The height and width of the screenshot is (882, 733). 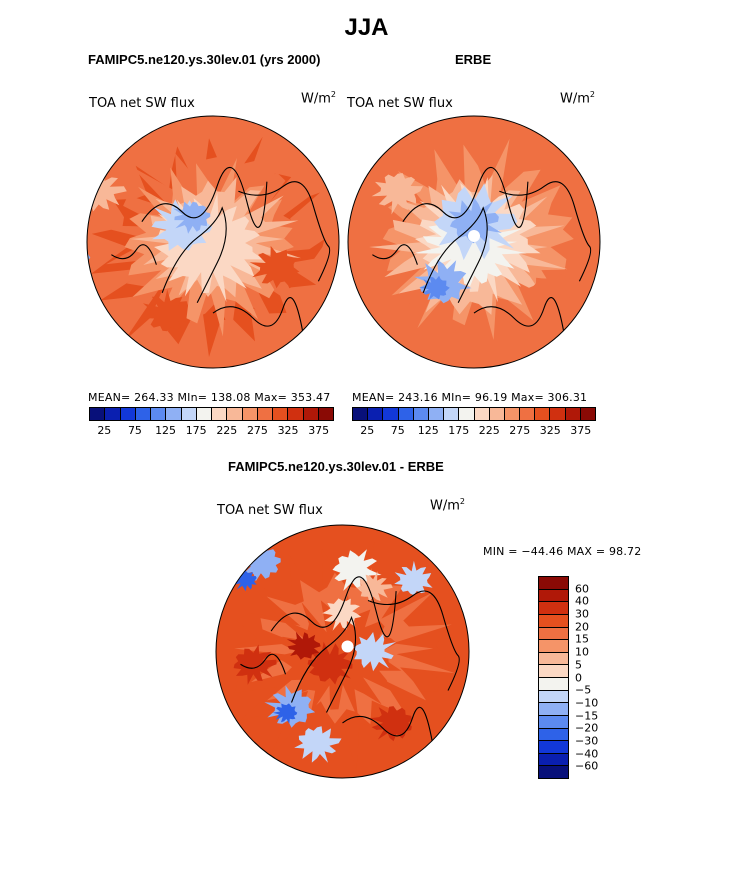 I want to click on panel1-colorbar-swatches, so click(x=211, y=414).